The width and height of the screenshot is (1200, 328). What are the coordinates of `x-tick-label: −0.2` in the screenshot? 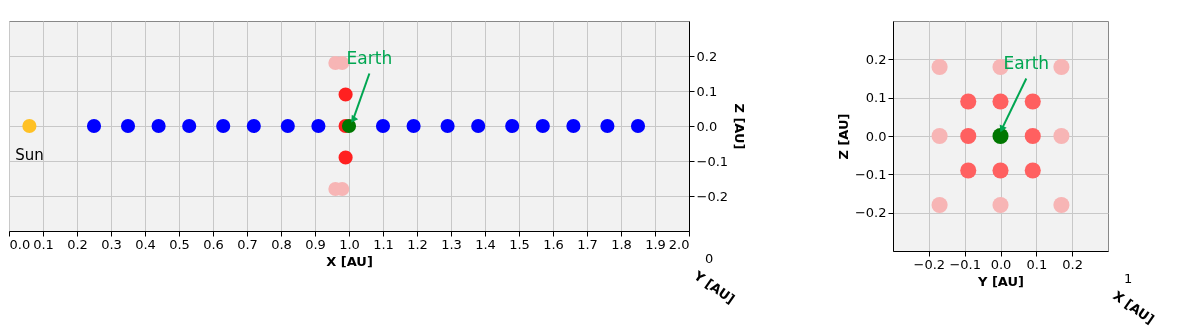 It's located at (929, 264).